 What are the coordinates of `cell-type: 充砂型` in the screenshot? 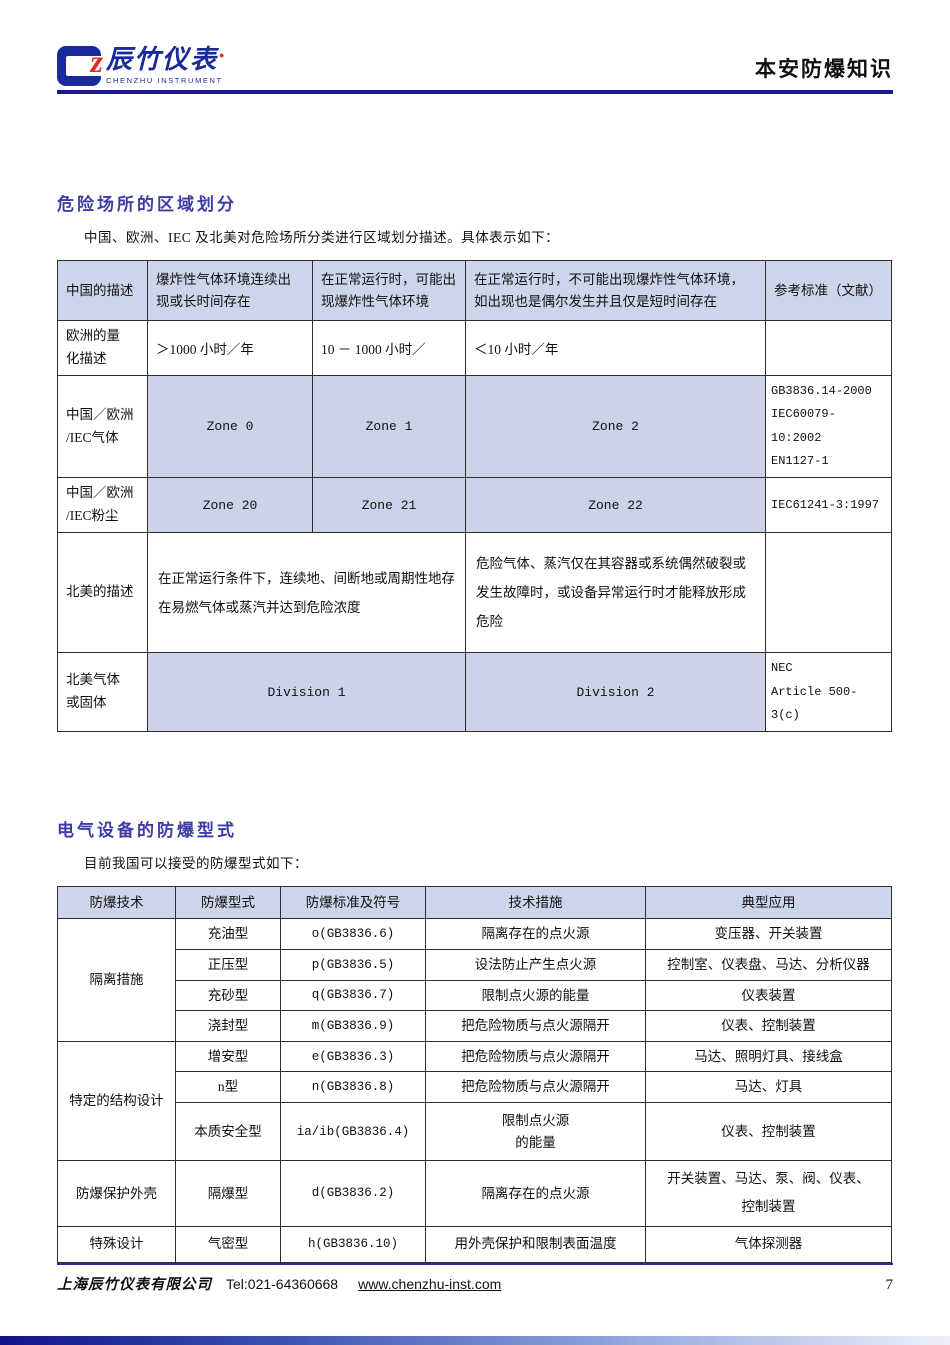 It's located at (228, 995).